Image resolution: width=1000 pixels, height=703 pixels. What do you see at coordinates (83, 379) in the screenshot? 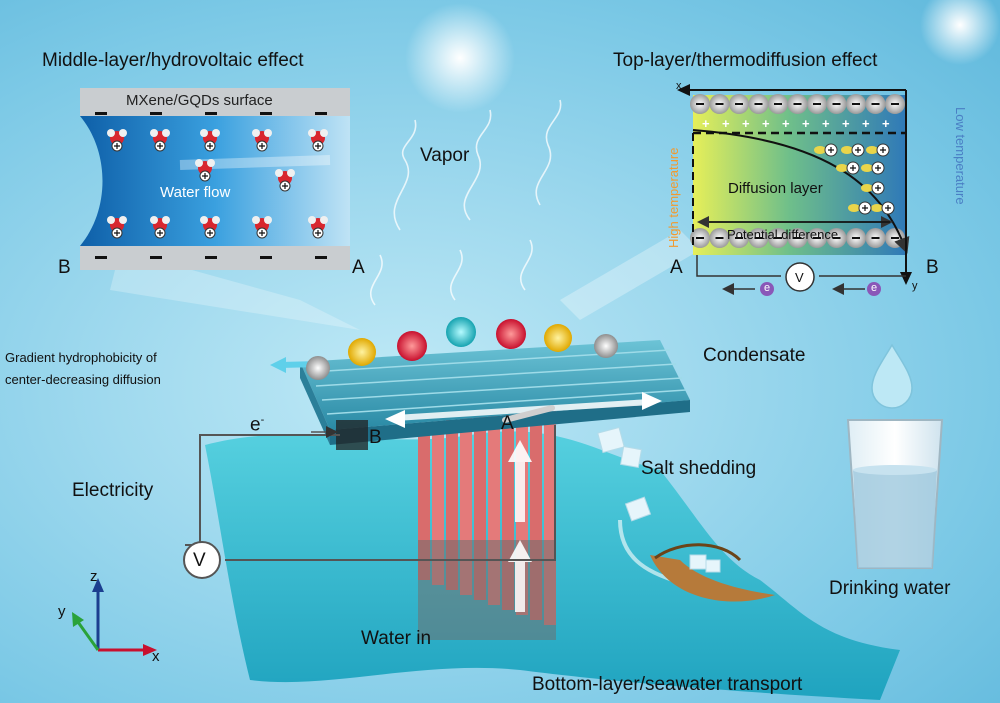
I see `gradient-label-2: center-decreasing diffusion` at bounding box center [83, 379].